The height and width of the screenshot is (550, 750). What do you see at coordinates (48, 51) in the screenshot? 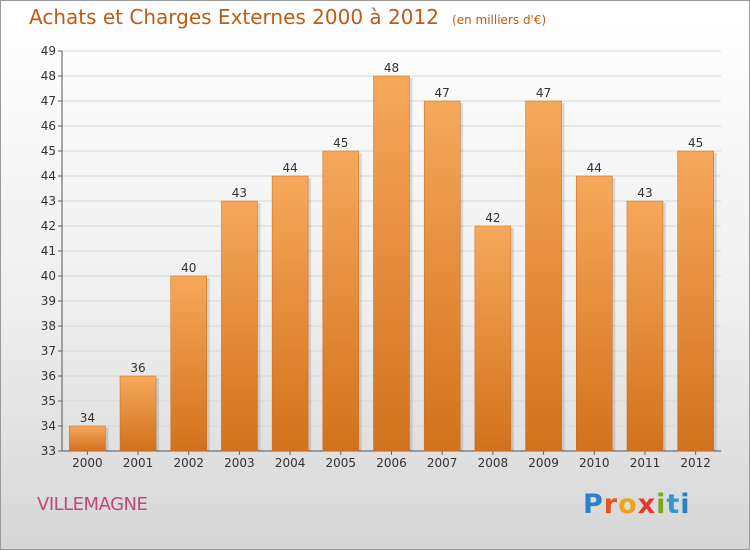
I see `y-tick-label: 49` at bounding box center [48, 51].